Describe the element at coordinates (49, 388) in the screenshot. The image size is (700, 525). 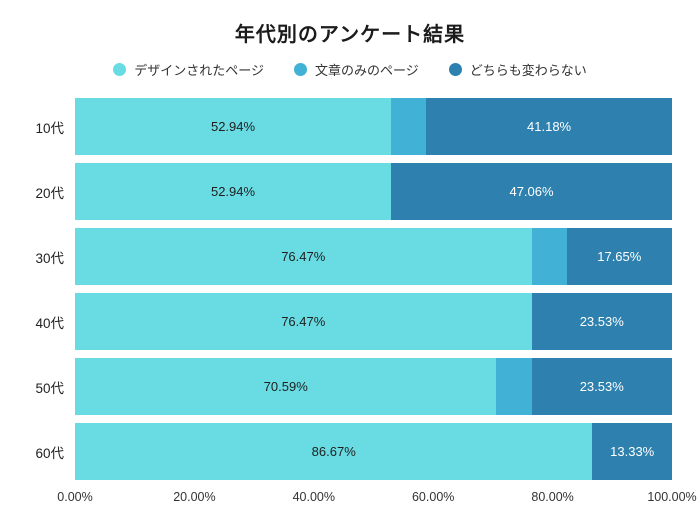
I see `category-label: 50代` at that location.